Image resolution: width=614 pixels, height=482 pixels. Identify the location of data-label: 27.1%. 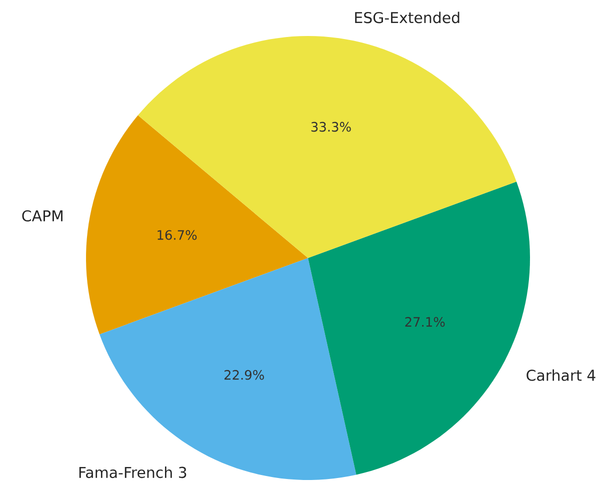
(425, 322).